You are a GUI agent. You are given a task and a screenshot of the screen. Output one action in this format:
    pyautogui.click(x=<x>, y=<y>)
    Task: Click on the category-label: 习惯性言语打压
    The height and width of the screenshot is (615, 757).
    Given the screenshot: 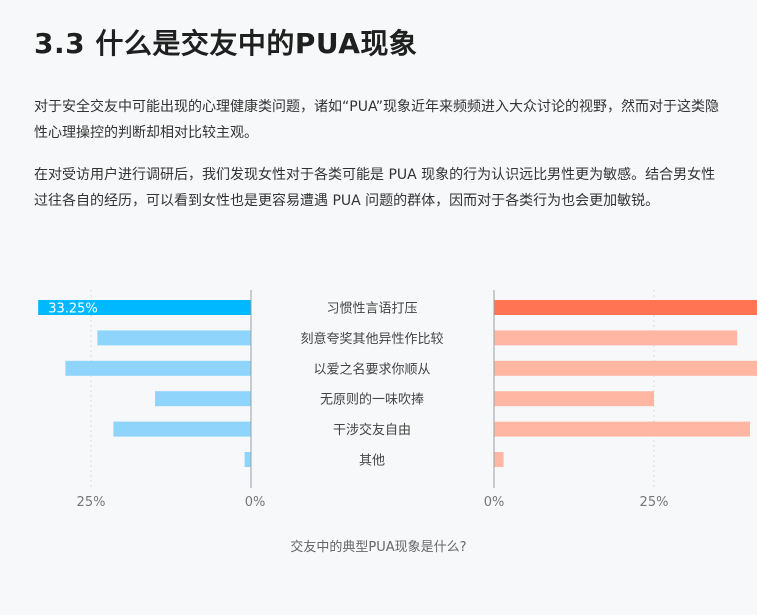 What is the action you would take?
    pyautogui.click(x=371, y=309)
    